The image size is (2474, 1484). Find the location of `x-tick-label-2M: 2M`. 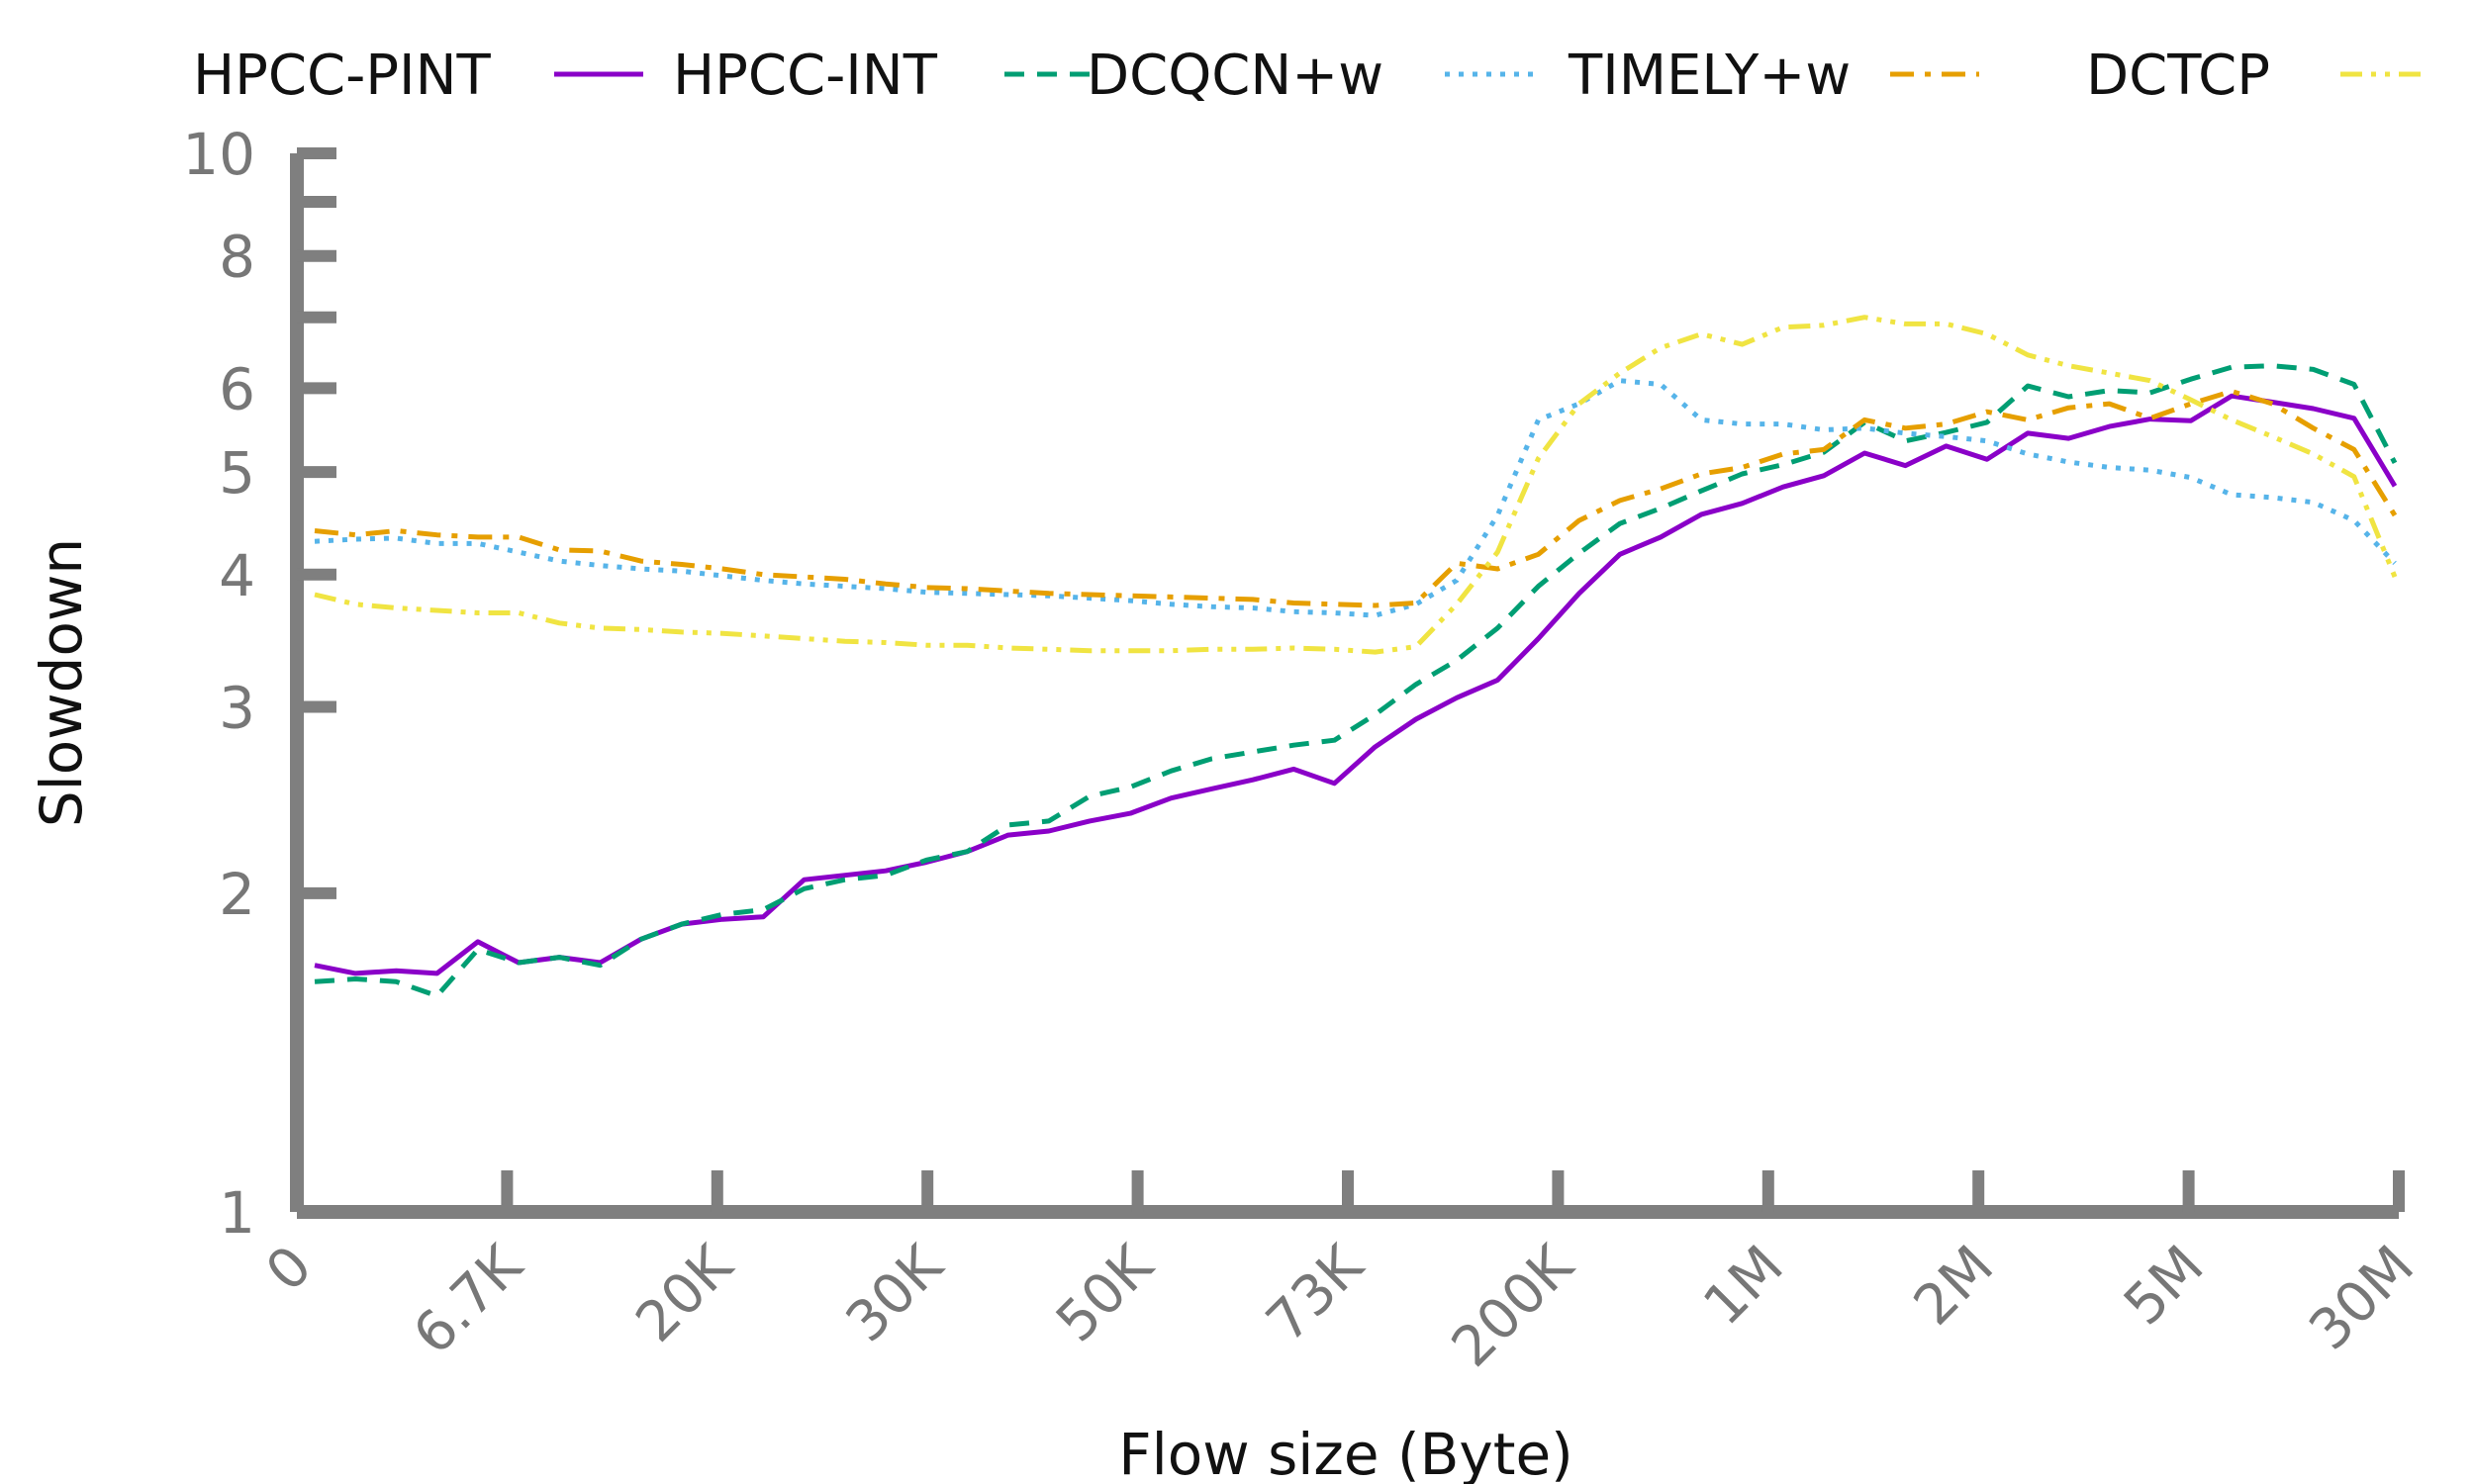

x-tick-label-2M: 2M is located at coordinates (1954, 1286).